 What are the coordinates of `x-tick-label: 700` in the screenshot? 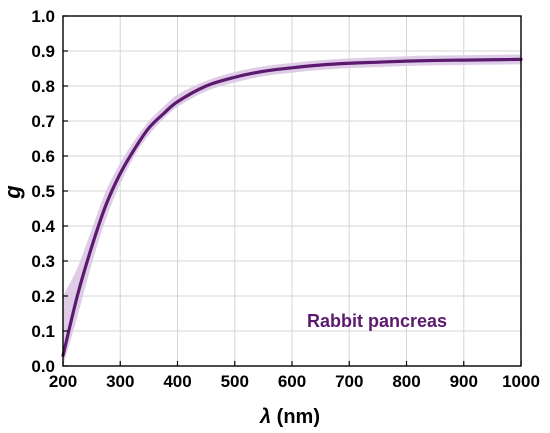 It's located at (349, 381).